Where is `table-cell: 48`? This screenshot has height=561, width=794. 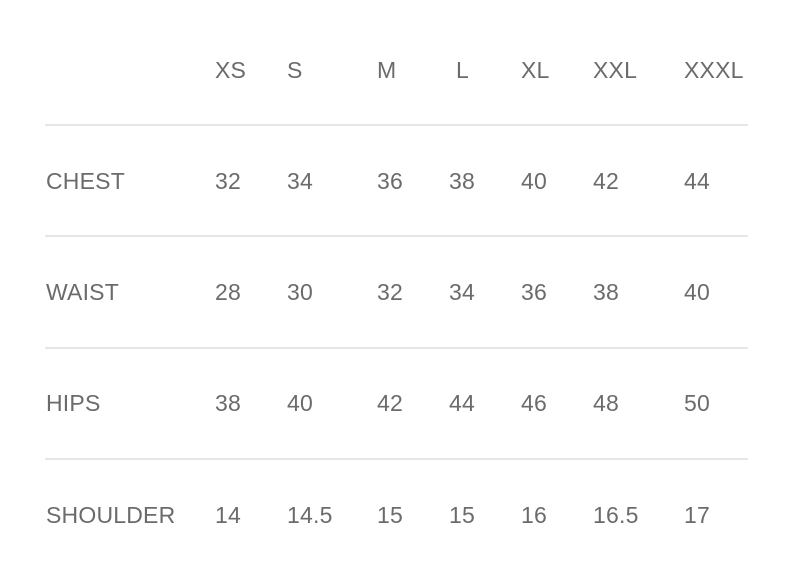
table-cell: 48 is located at coordinates (606, 403).